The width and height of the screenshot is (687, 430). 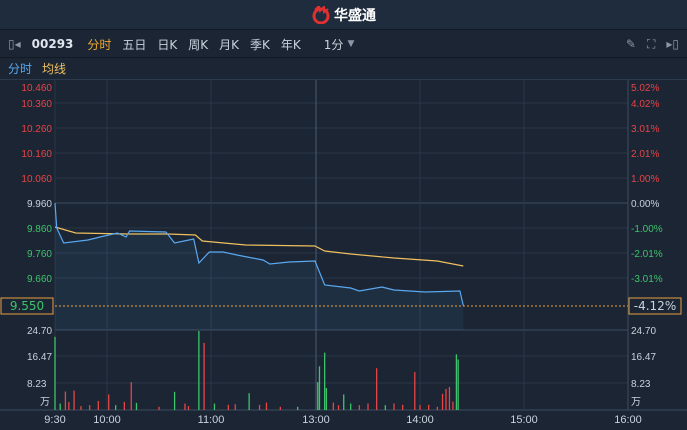 I want to click on pct-tick: 4.02%, so click(x=645, y=104).